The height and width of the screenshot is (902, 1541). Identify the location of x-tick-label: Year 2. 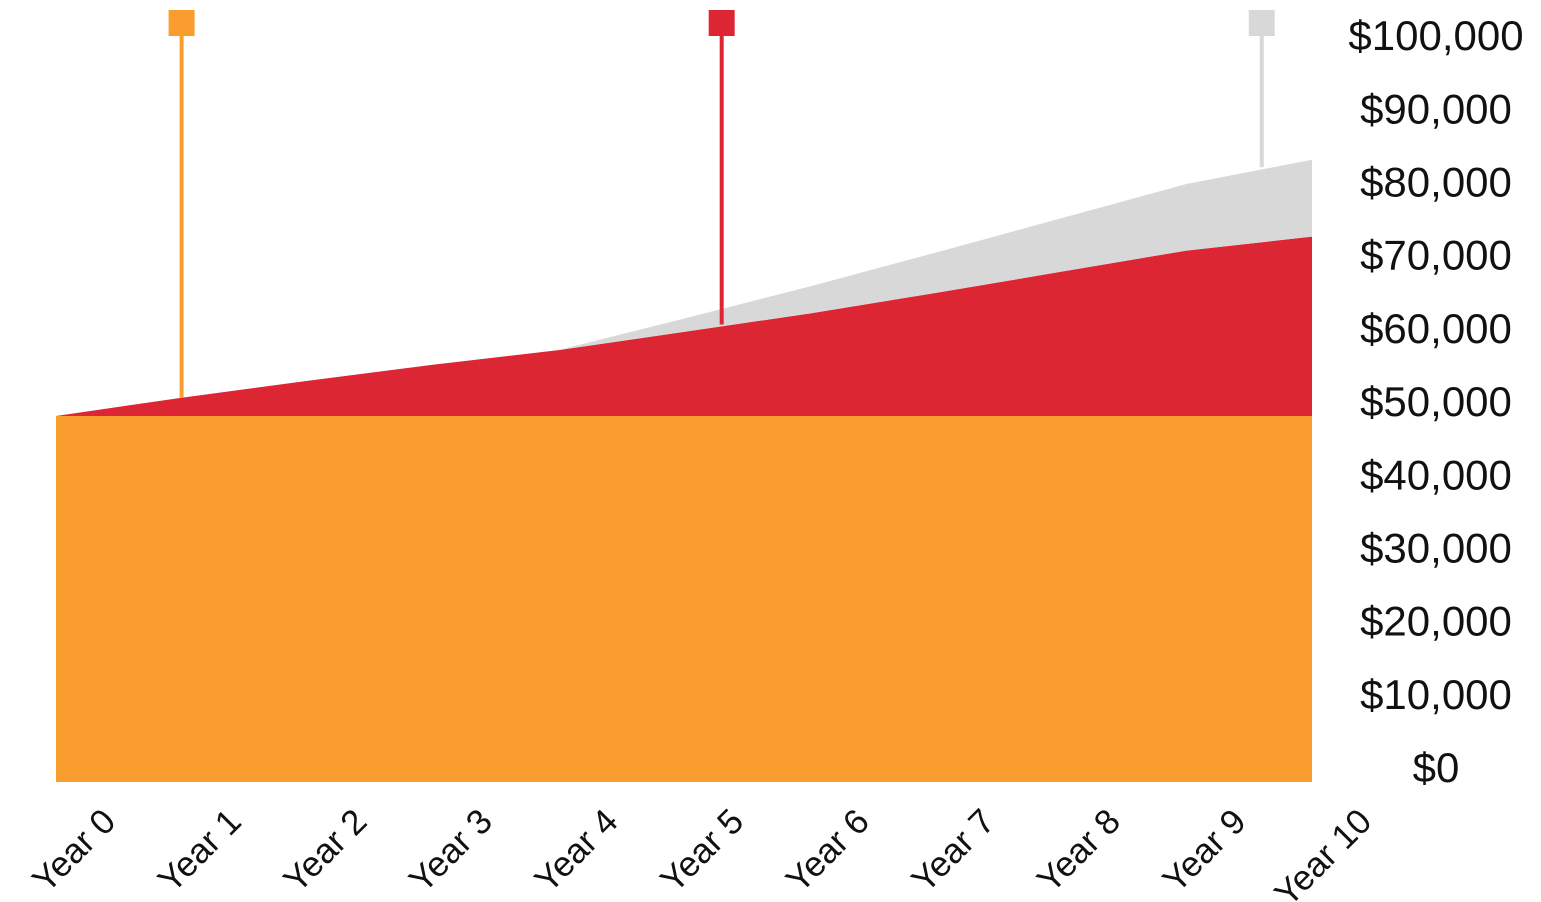
(325, 851).